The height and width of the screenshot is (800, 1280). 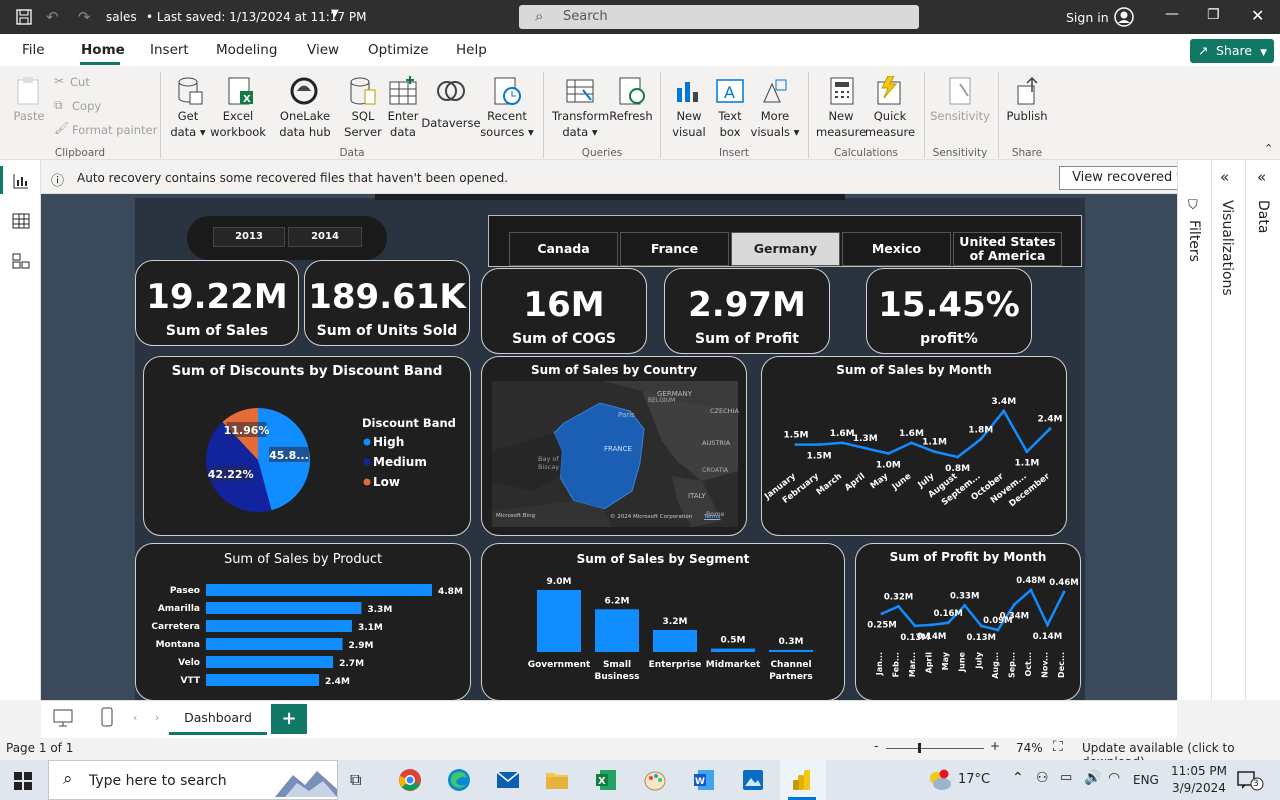 What do you see at coordinates (876, 746) in the screenshot?
I see `zoom-out-icon: -` at bounding box center [876, 746].